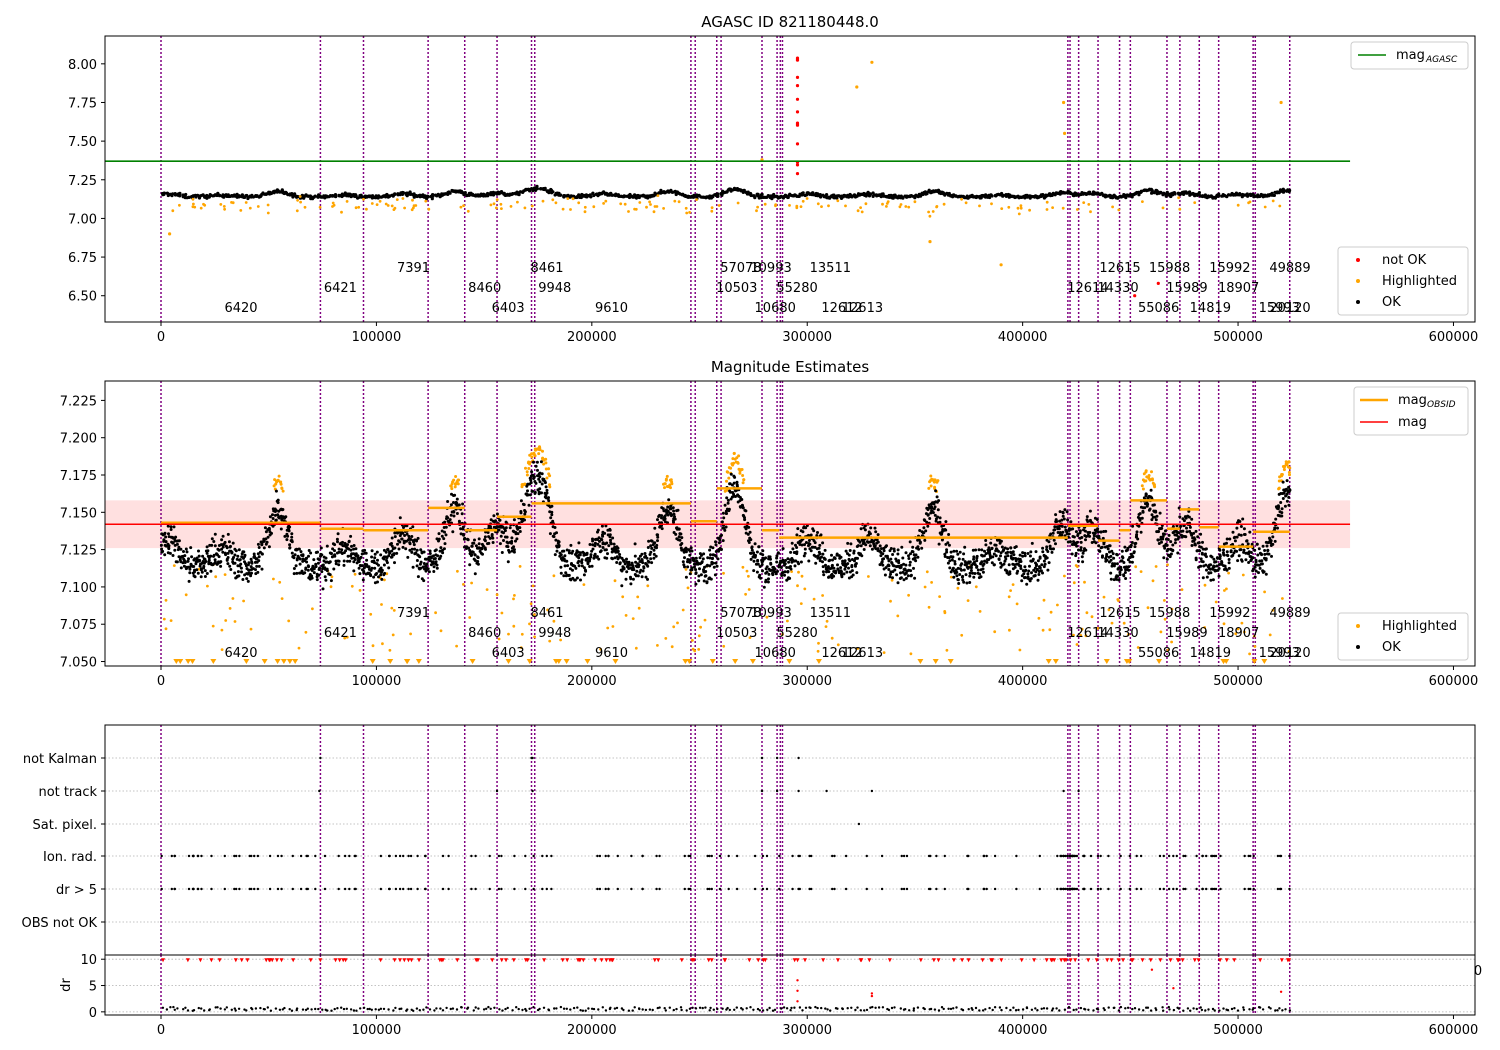 This screenshot has width=1500, height=1050. What do you see at coordinates (797, 60) in the screenshot?
I see `not-ok-point` at bounding box center [797, 60].